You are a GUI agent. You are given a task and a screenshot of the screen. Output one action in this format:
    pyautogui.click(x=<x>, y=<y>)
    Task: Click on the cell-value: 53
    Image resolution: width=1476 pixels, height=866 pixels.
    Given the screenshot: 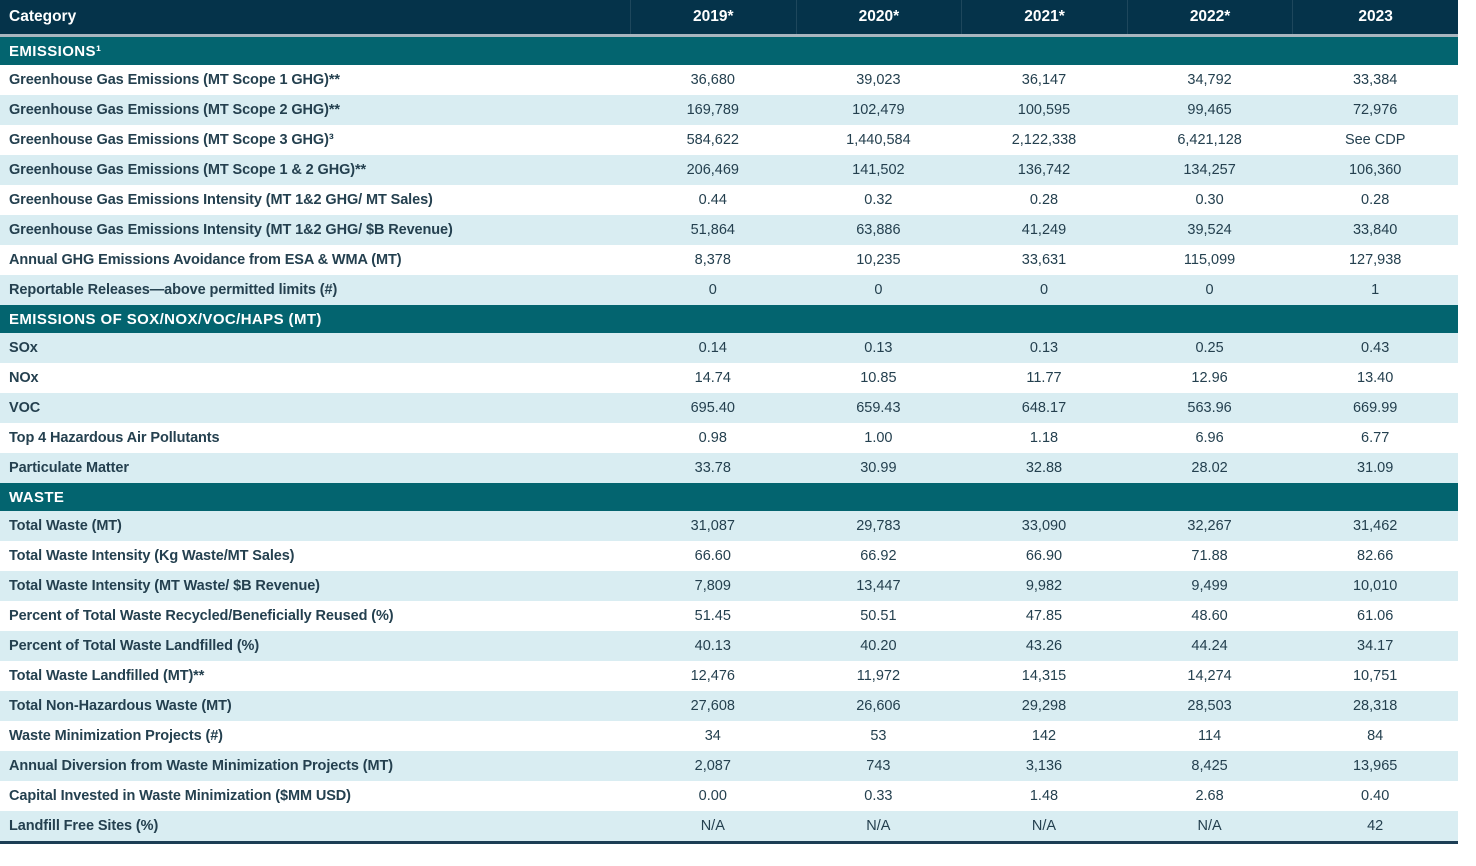 What is the action you would take?
    pyautogui.click(x=878, y=736)
    